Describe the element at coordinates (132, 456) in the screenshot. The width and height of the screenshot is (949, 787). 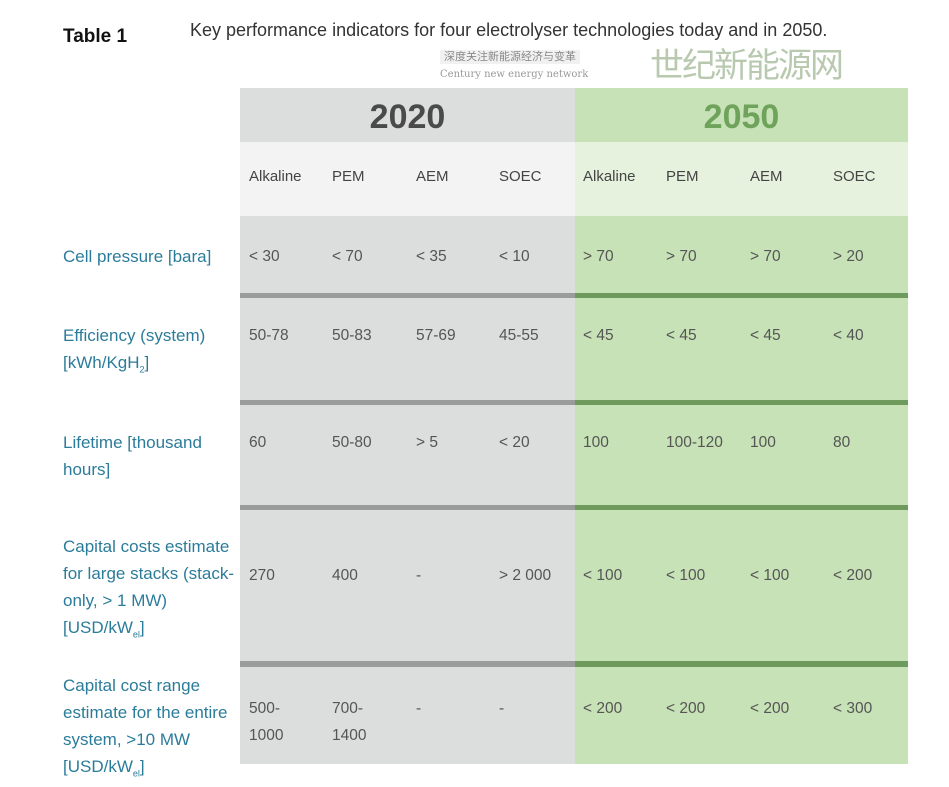
I see `row-label-text: Lifetime [thousand hours]` at that location.